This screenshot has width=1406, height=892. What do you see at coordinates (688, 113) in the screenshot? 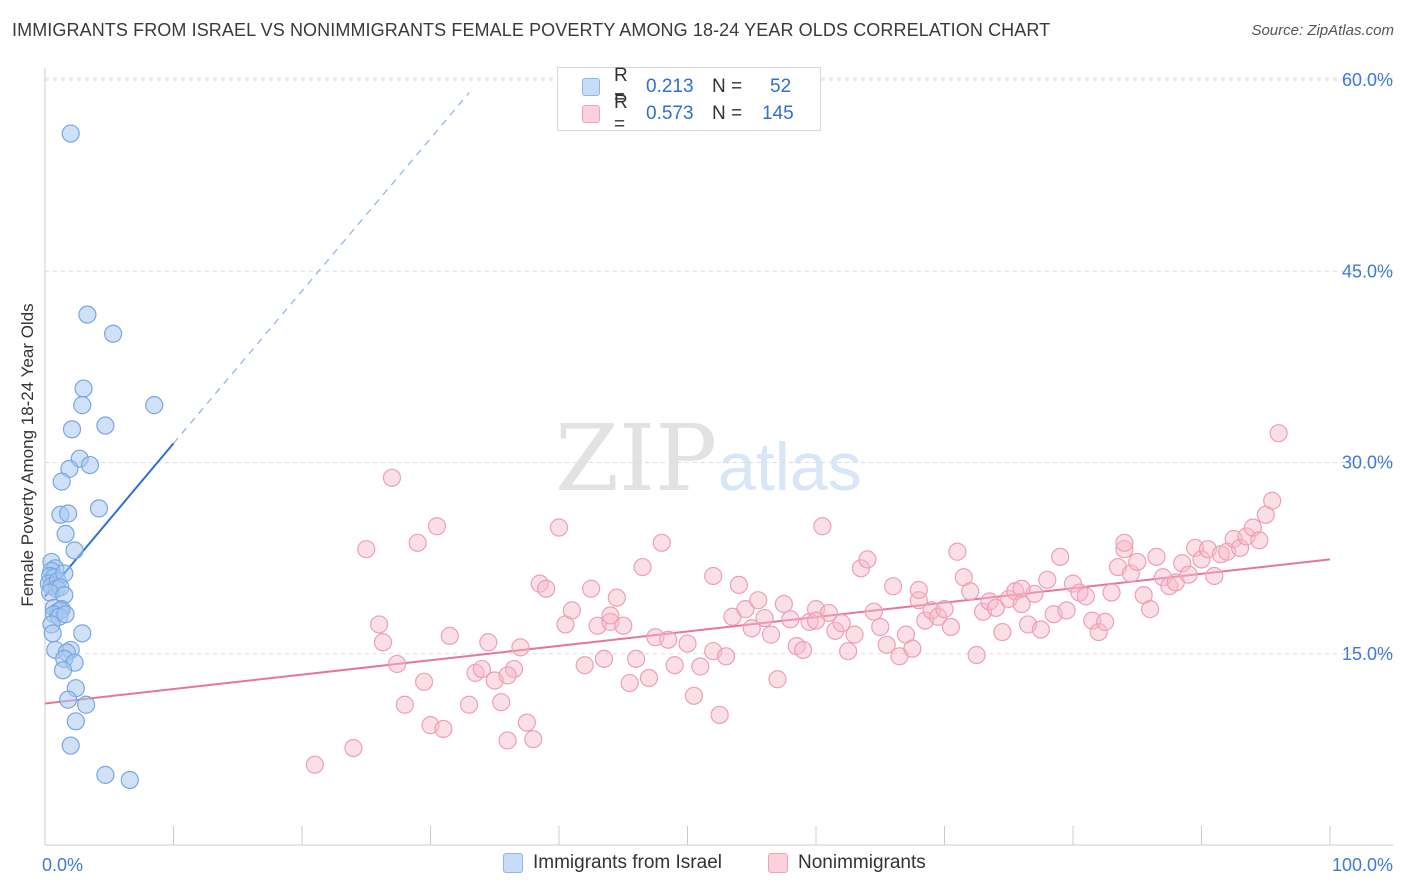
I see `stats-row-nonimmigrants: R = 0.573 N = 145` at bounding box center [688, 113].